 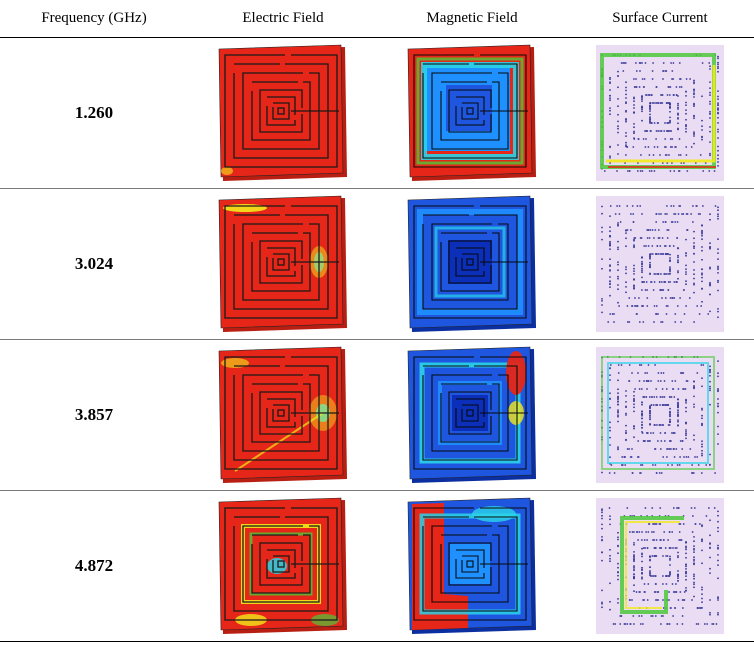 I want to click on spiral-slots, so click(x=470, y=111).